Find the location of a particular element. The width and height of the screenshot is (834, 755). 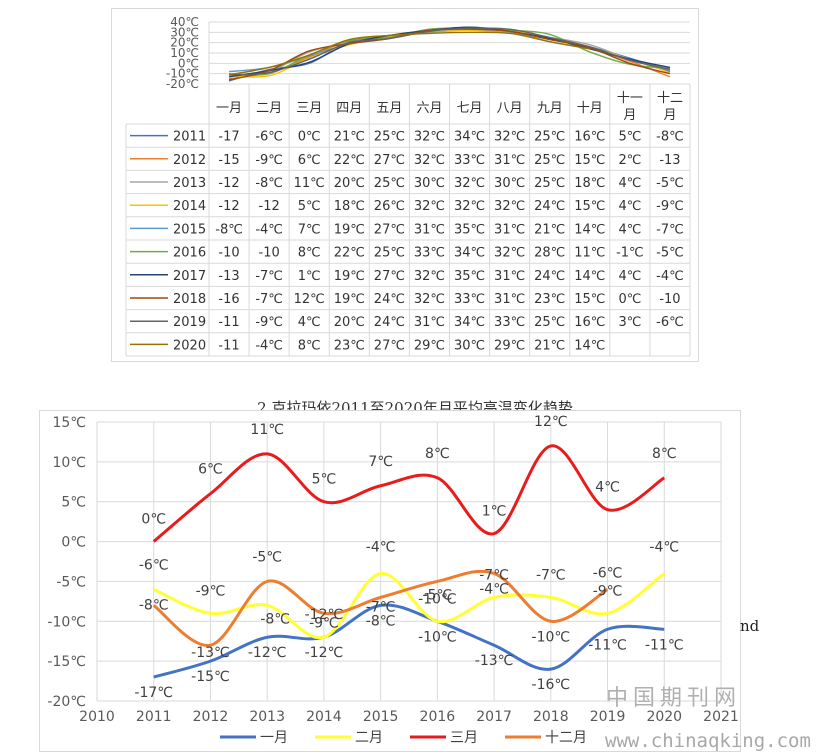

chart1-table-cell: 8℃ is located at coordinates (309, 345).